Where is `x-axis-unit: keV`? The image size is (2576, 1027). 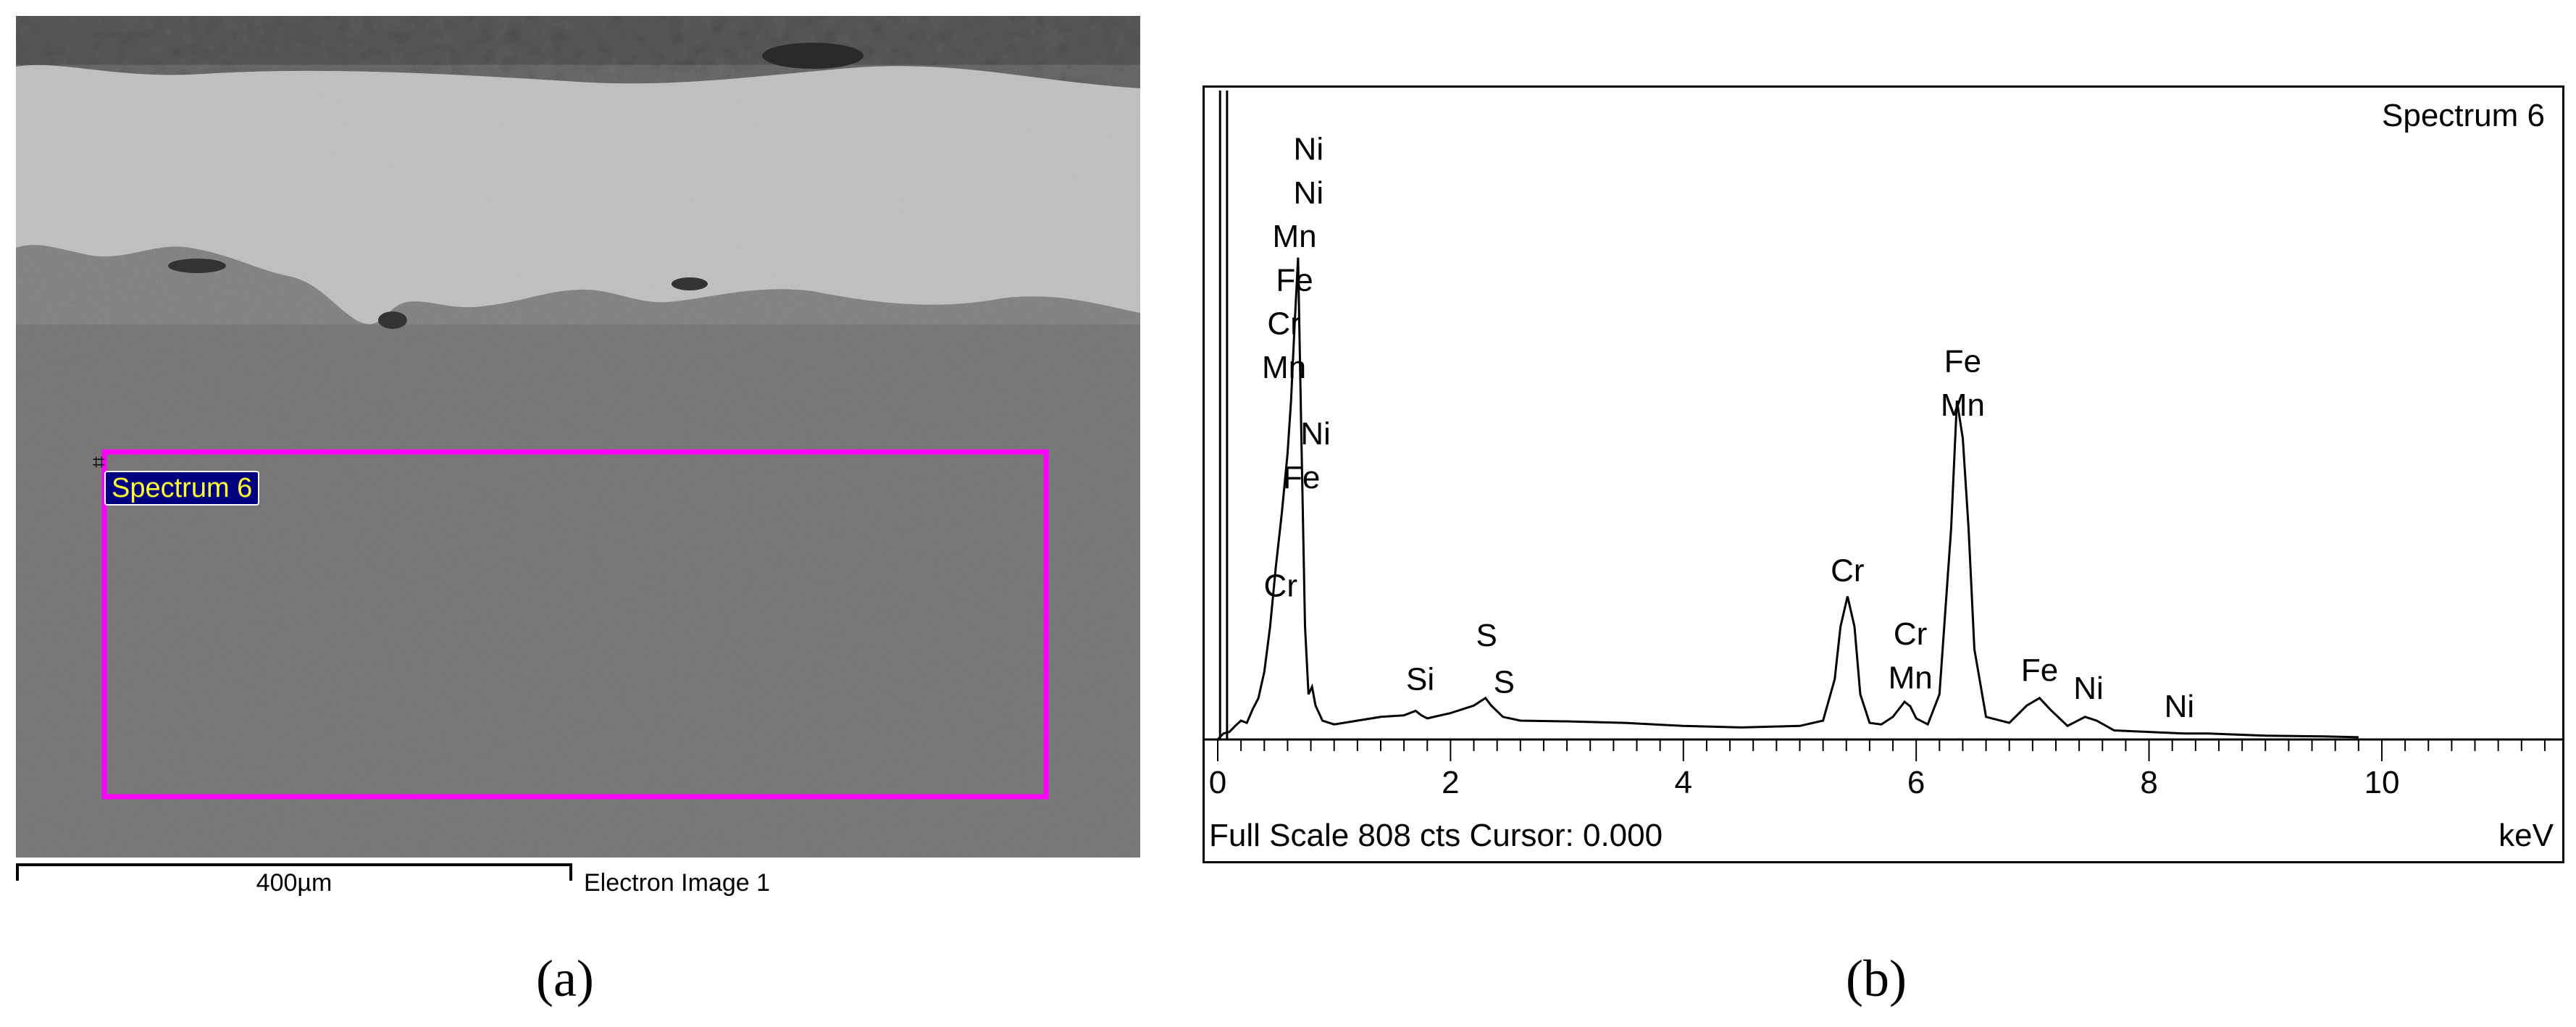
x-axis-unit: keV is located at coordinates (2526, 835).